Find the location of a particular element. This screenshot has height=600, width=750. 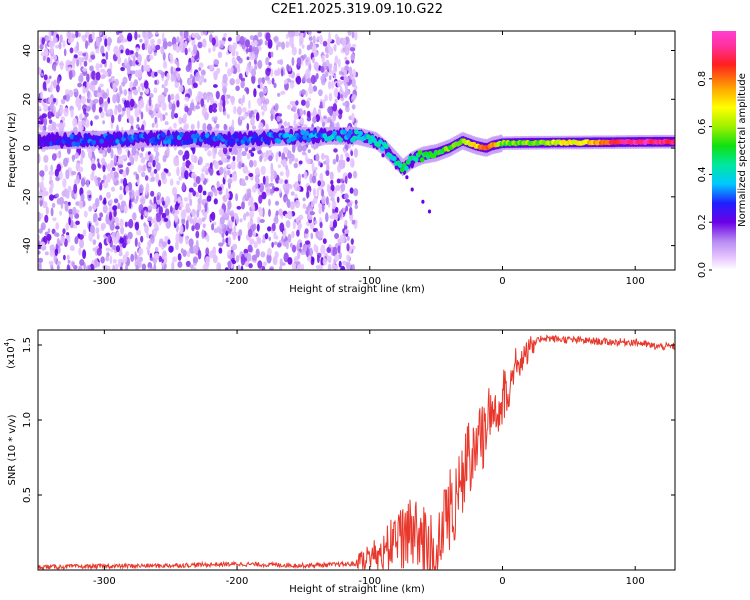

snr-y-label: SNR (10 * v/v) is located at coordinates (12, 449).